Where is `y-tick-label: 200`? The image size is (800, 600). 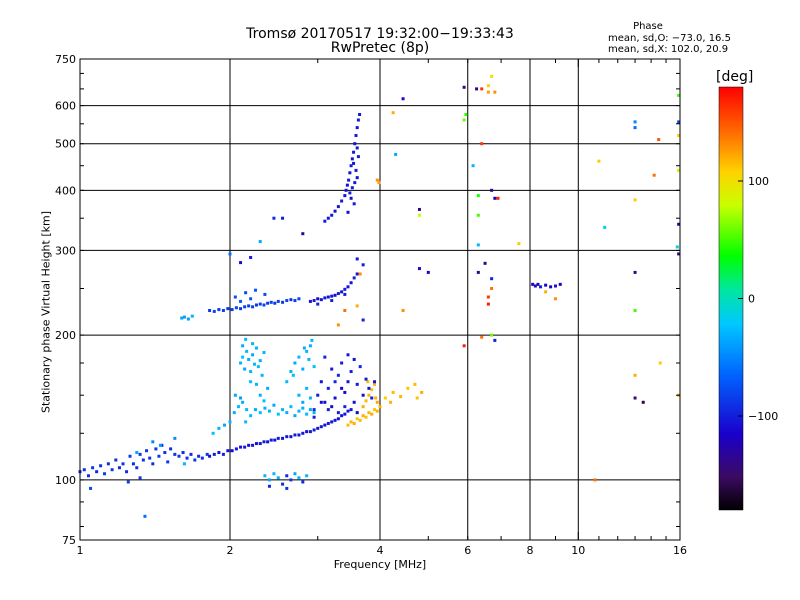
y-tick-label: 200 is located at coordinates (65, 335).